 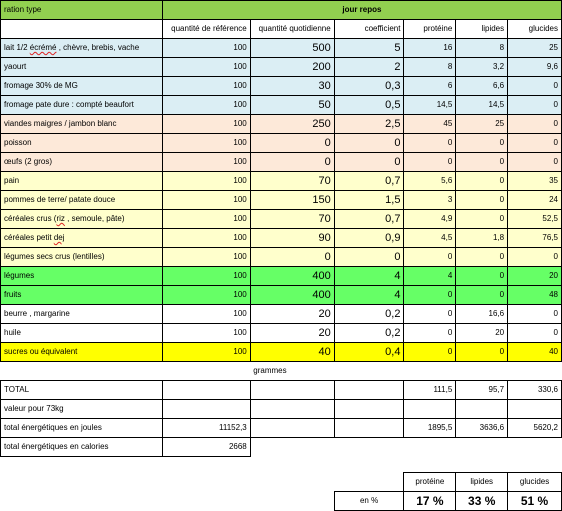 I want to click on daily-qty: 30, so click(x=292, y=86).